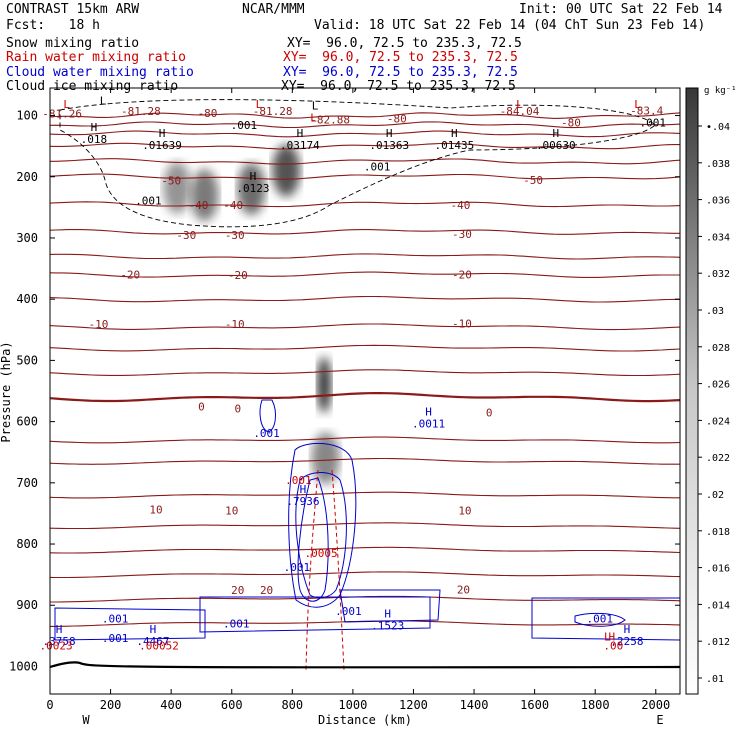 This screenshot has width=740, height=740. Describe the element at coordinates (27, 483) in the screenshot. I see `y-tick-label: 700` at that location.